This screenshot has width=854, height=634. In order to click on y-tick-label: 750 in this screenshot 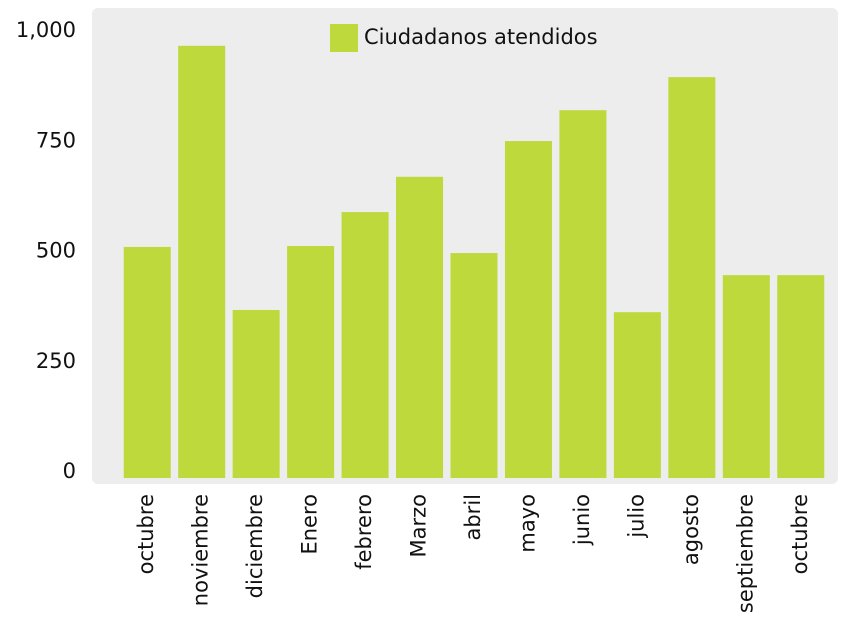, I will do `click(56, 140)`.